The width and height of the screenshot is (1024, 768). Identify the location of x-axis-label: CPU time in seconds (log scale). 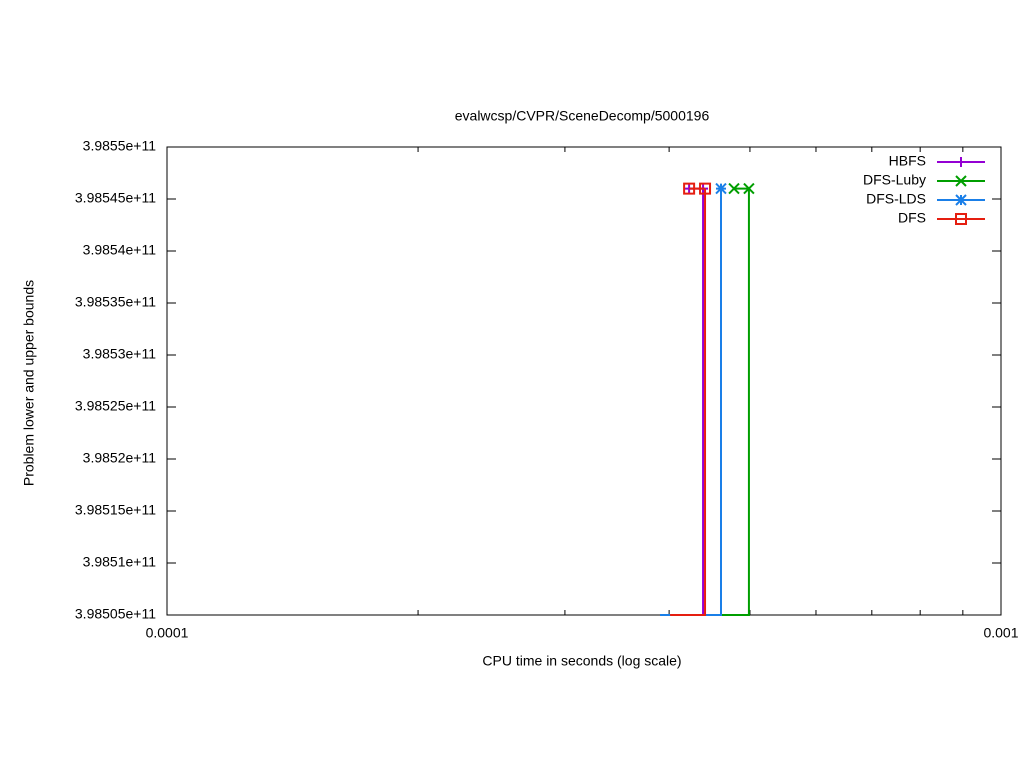
(581, 661).